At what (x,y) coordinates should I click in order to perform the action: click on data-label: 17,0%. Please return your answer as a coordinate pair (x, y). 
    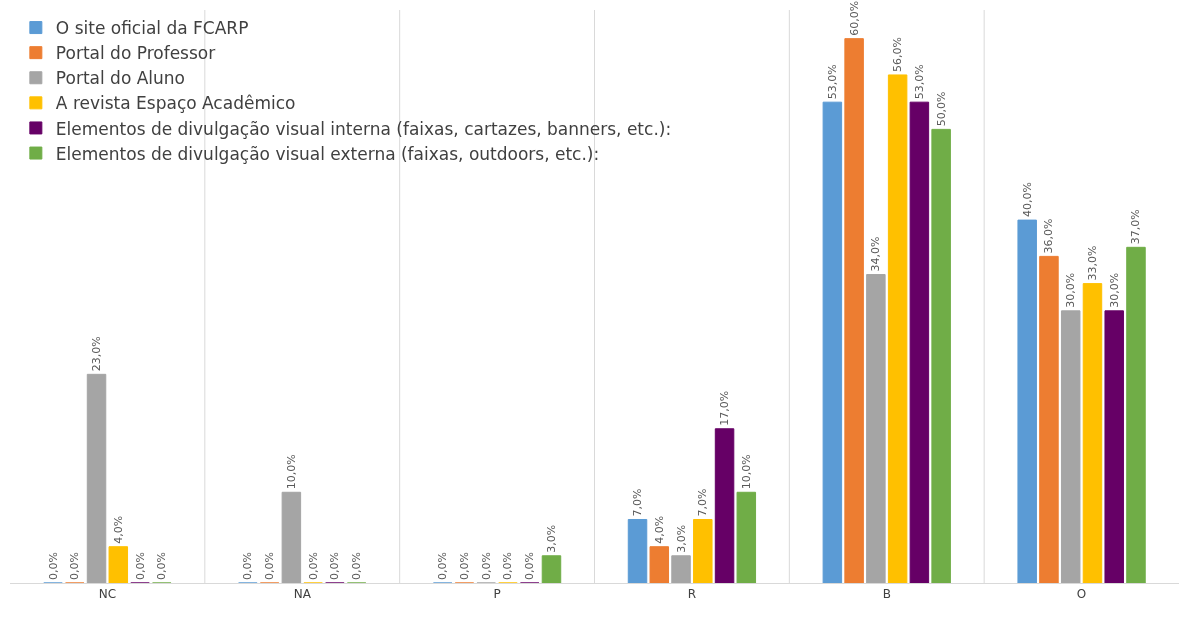
    Looking at the image, I should click on (725, 408).